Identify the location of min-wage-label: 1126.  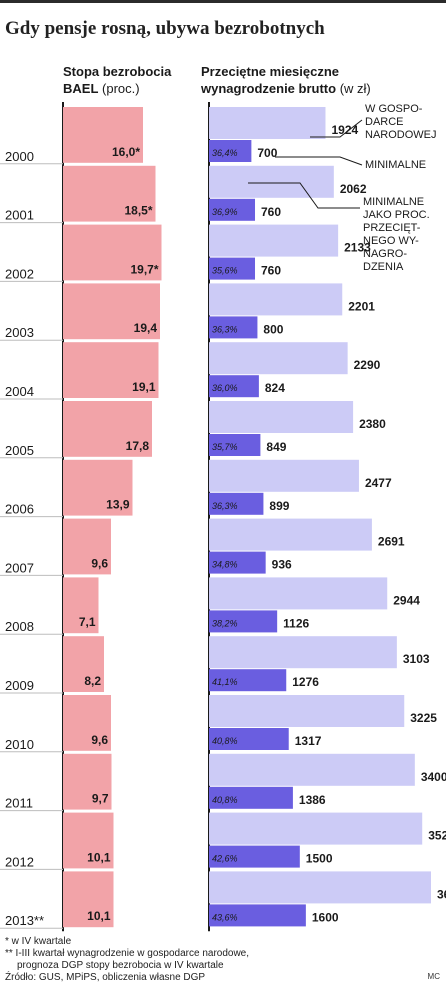
(296, 623).